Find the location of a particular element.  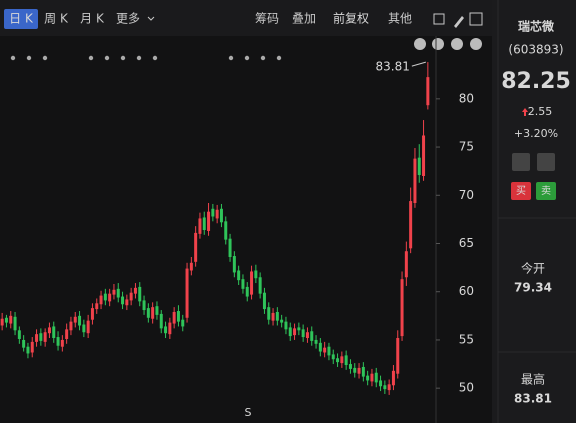

quote-panel is located at coordinates (534, 211).